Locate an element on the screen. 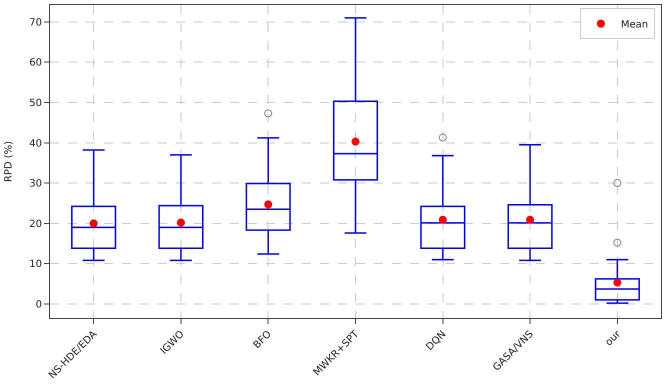 This screenshot has height=388, width=669. y-tick-label: 10 is located at coordinates (35, 264).